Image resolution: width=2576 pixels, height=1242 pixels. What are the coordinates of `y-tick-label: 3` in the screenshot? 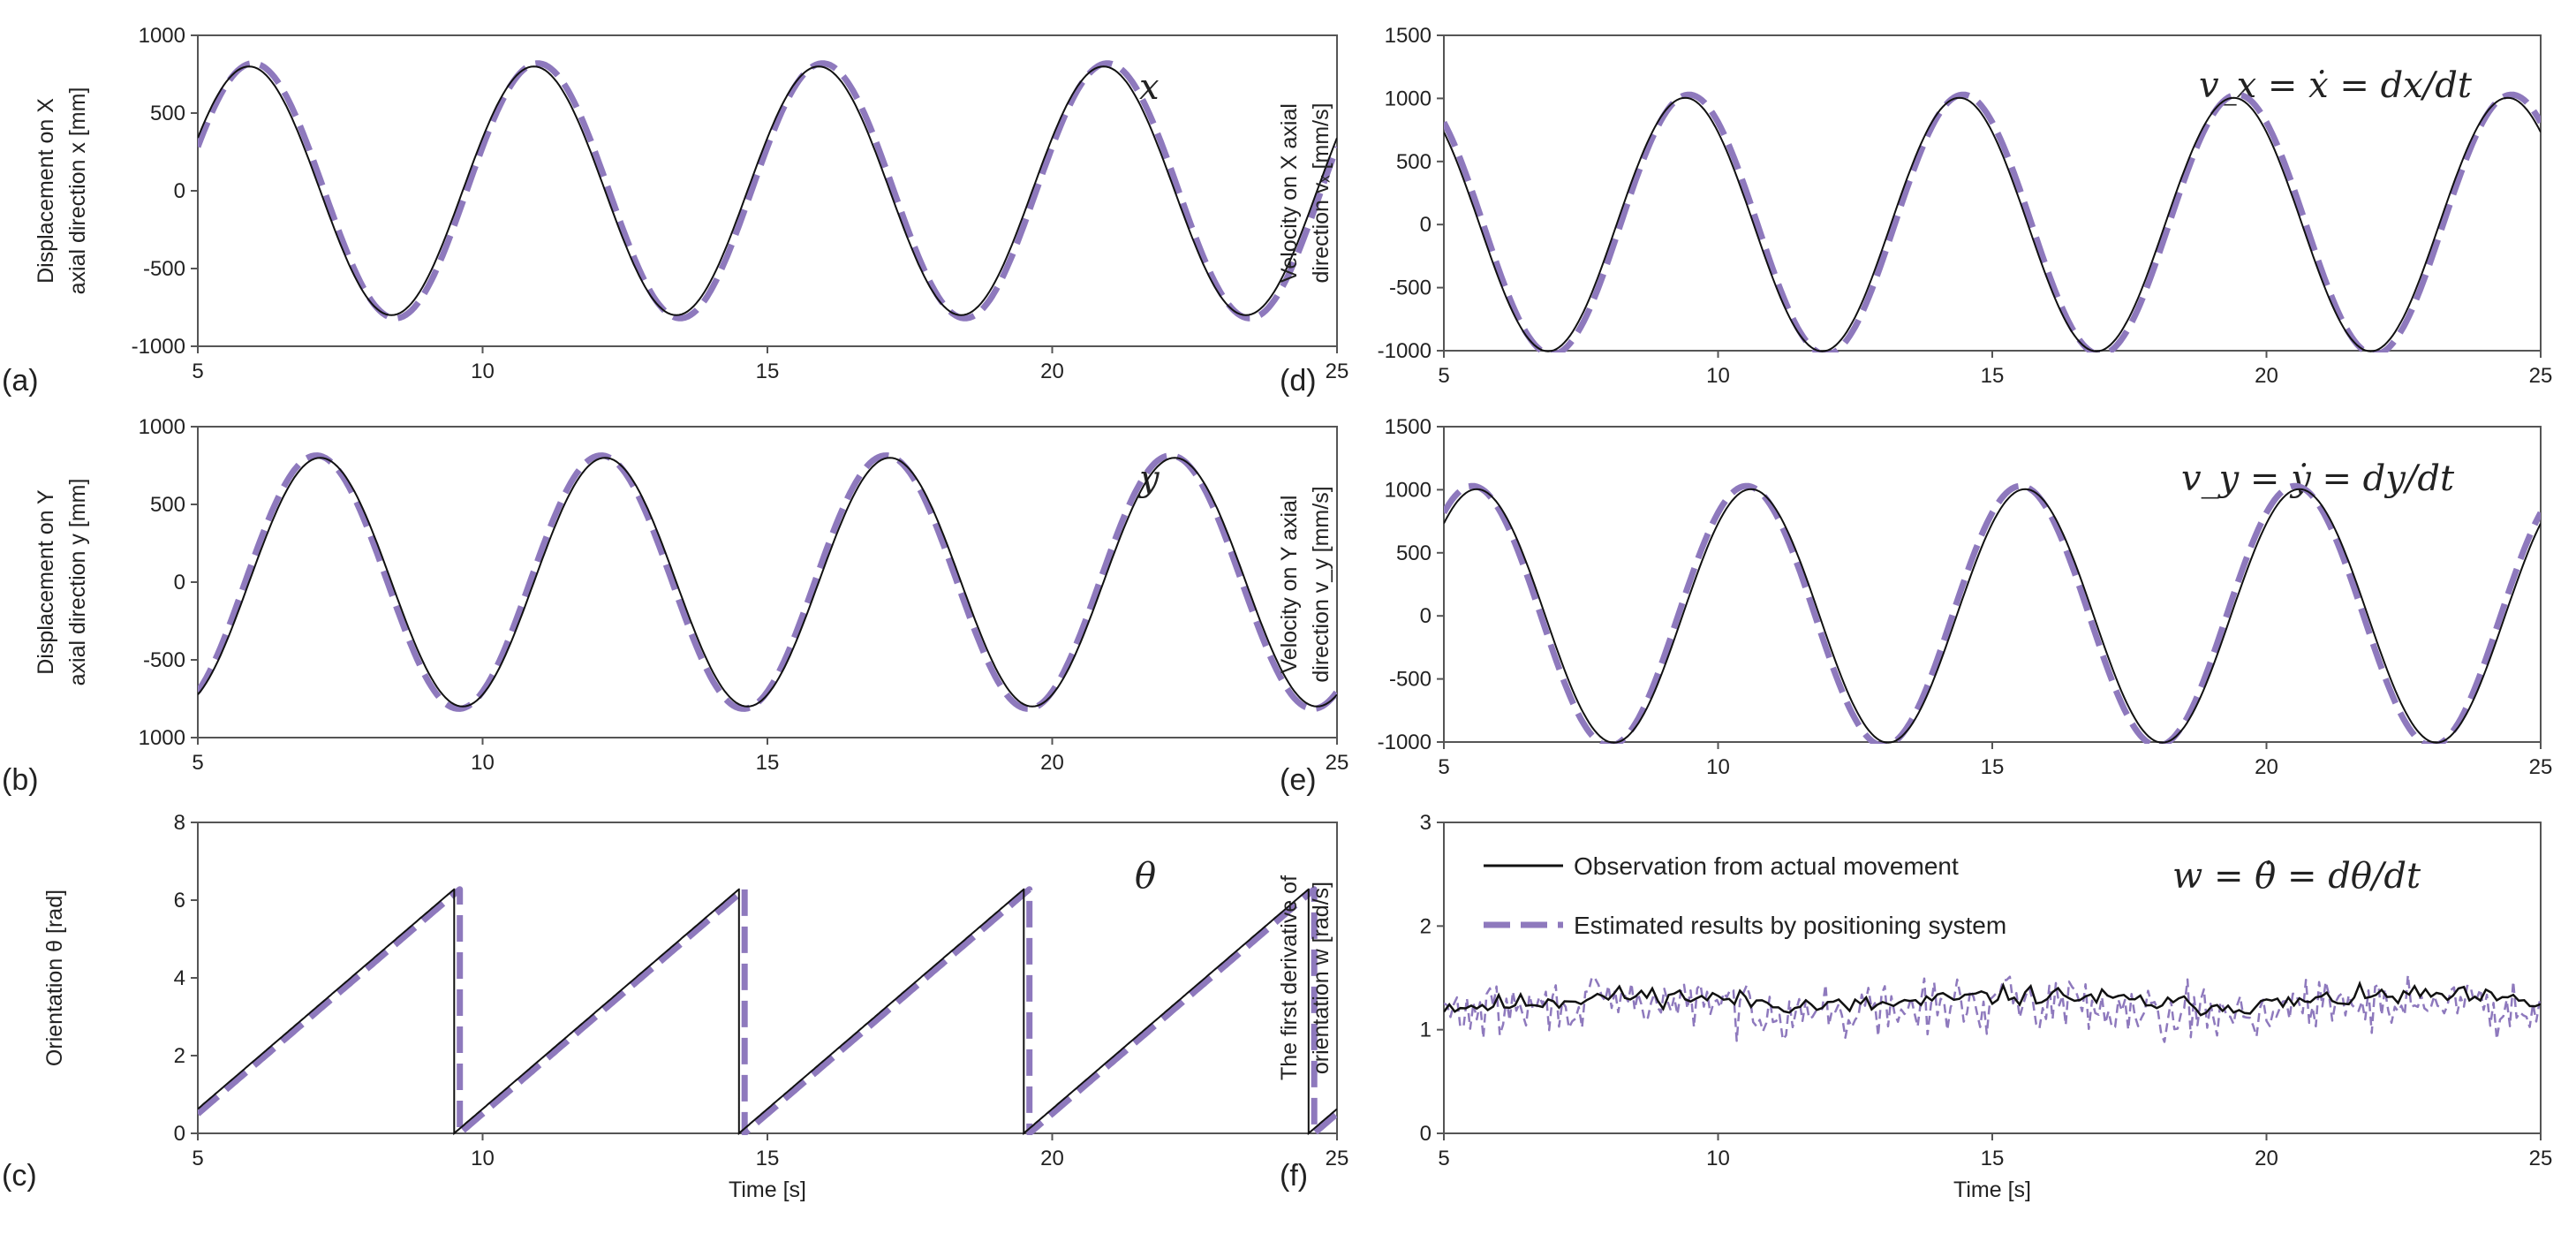 It's located at (1426, 823).